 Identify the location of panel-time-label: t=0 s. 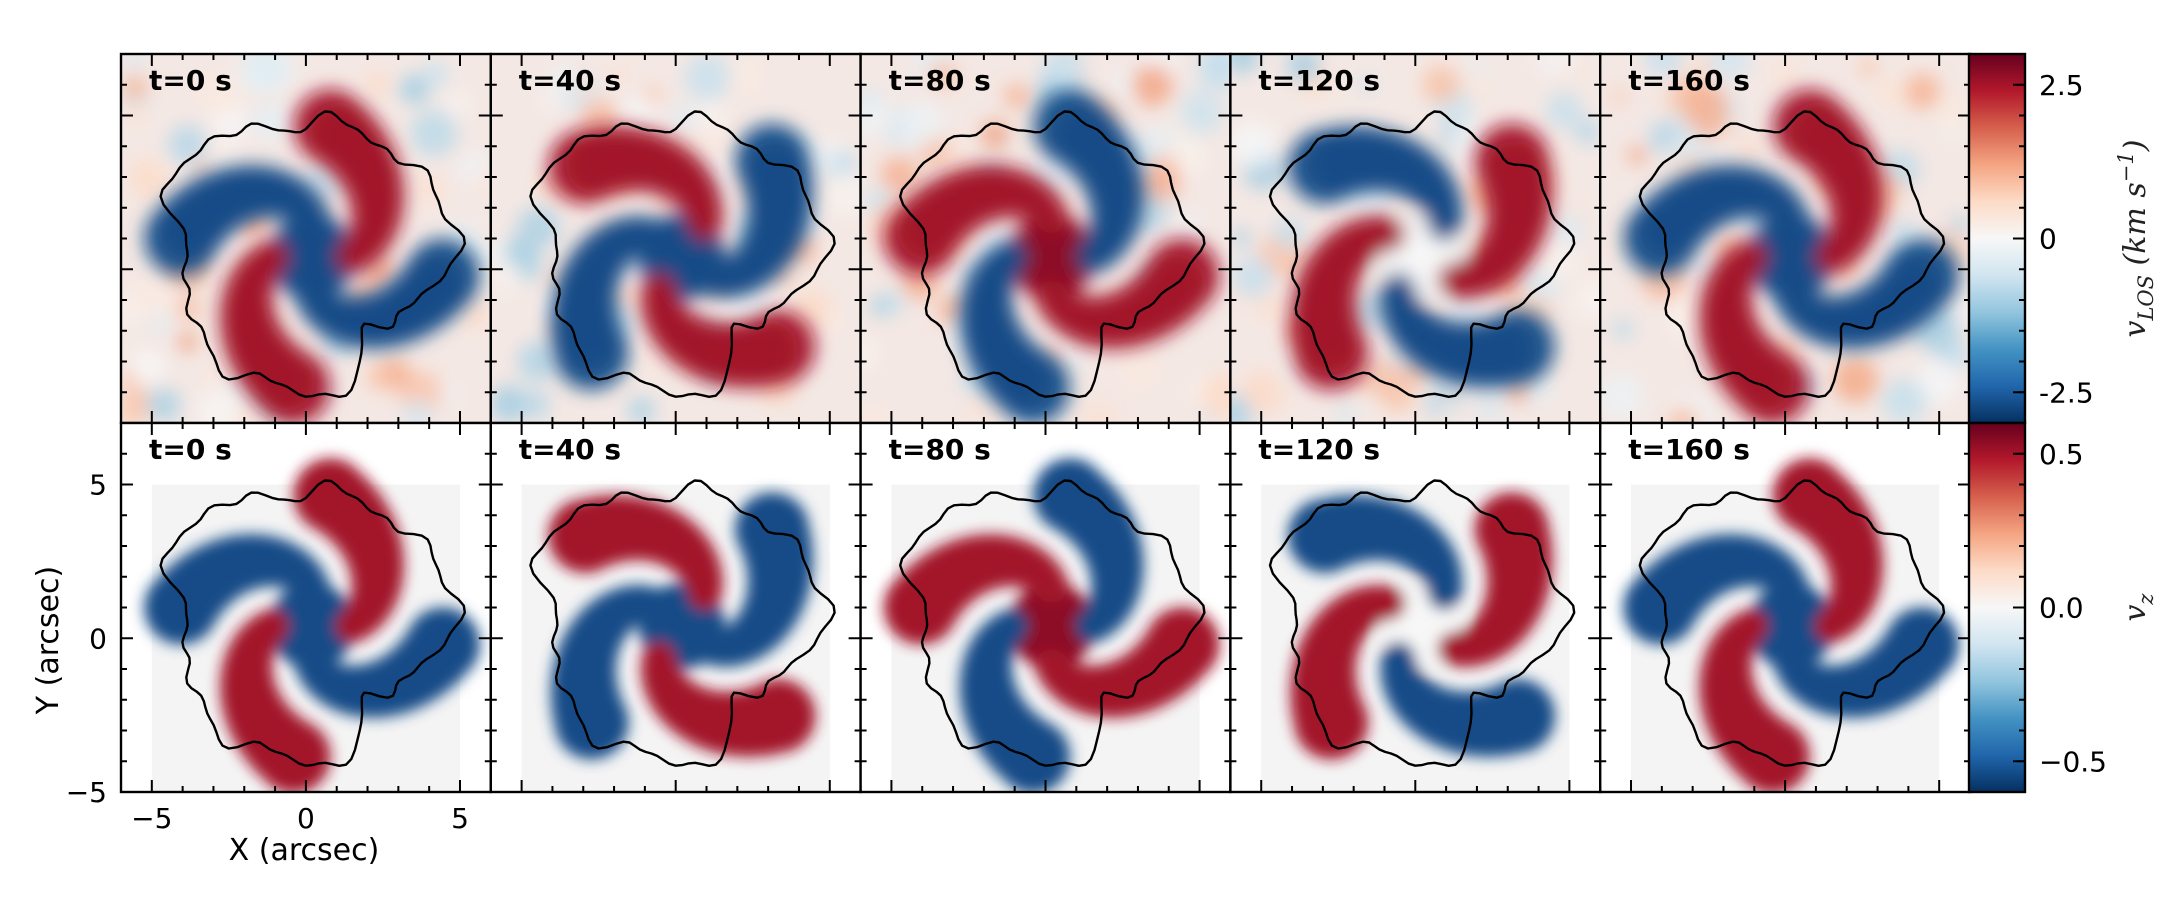
(190, 449).